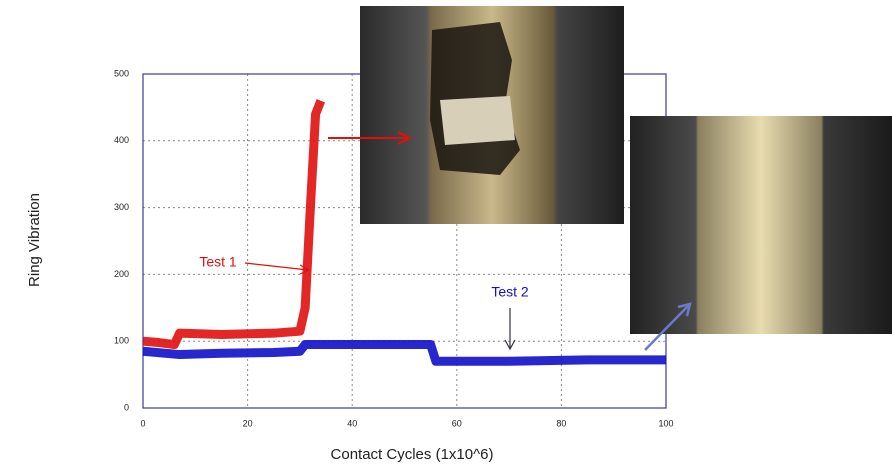 The width and height of the screenshot is (892, 468). What do you see at coordinates (248, 423) in the screenshot?
I see `x-tick-label: 20` at bounding box center [248, 423].